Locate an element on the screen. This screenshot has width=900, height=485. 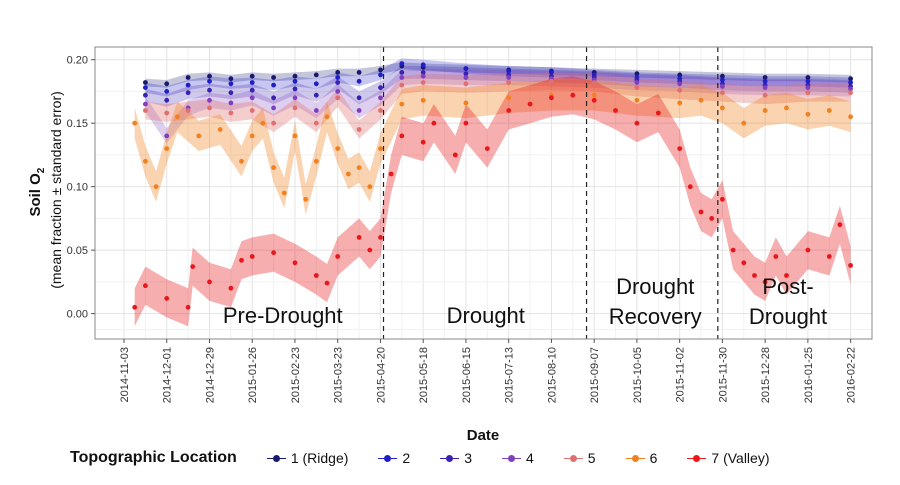
legend-label: 7 (Valley) is located at coordinates (740, 458).